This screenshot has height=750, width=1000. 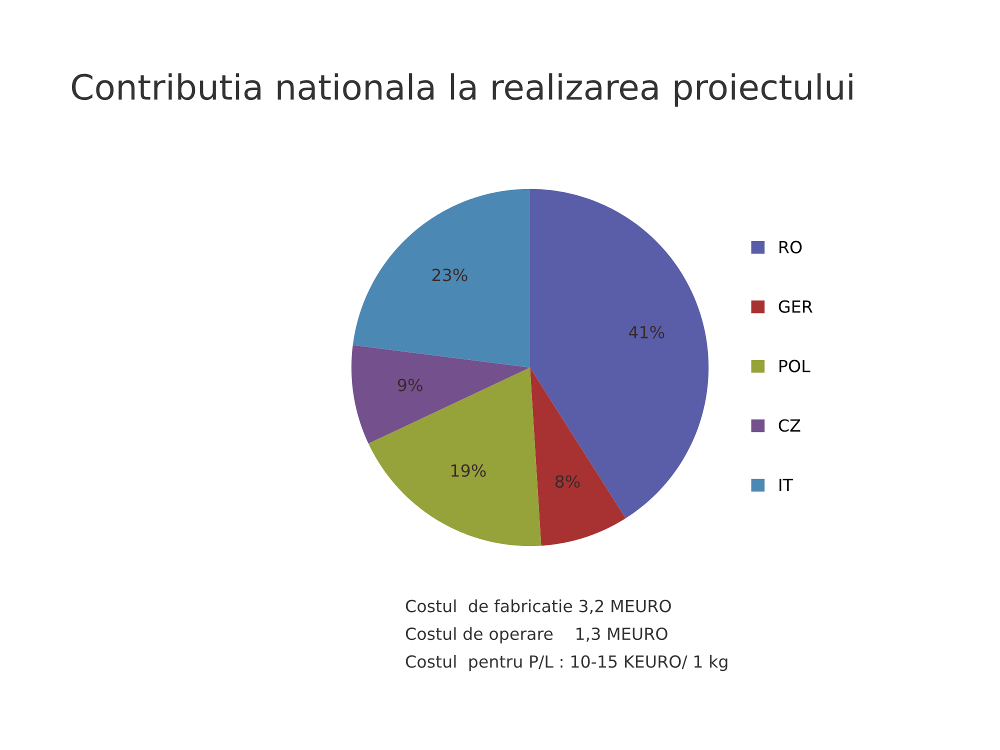 What do you see at coordinates (789, 425) in the screenshot?
I see `legend-label: CZ` at bounding box center [789, 425].